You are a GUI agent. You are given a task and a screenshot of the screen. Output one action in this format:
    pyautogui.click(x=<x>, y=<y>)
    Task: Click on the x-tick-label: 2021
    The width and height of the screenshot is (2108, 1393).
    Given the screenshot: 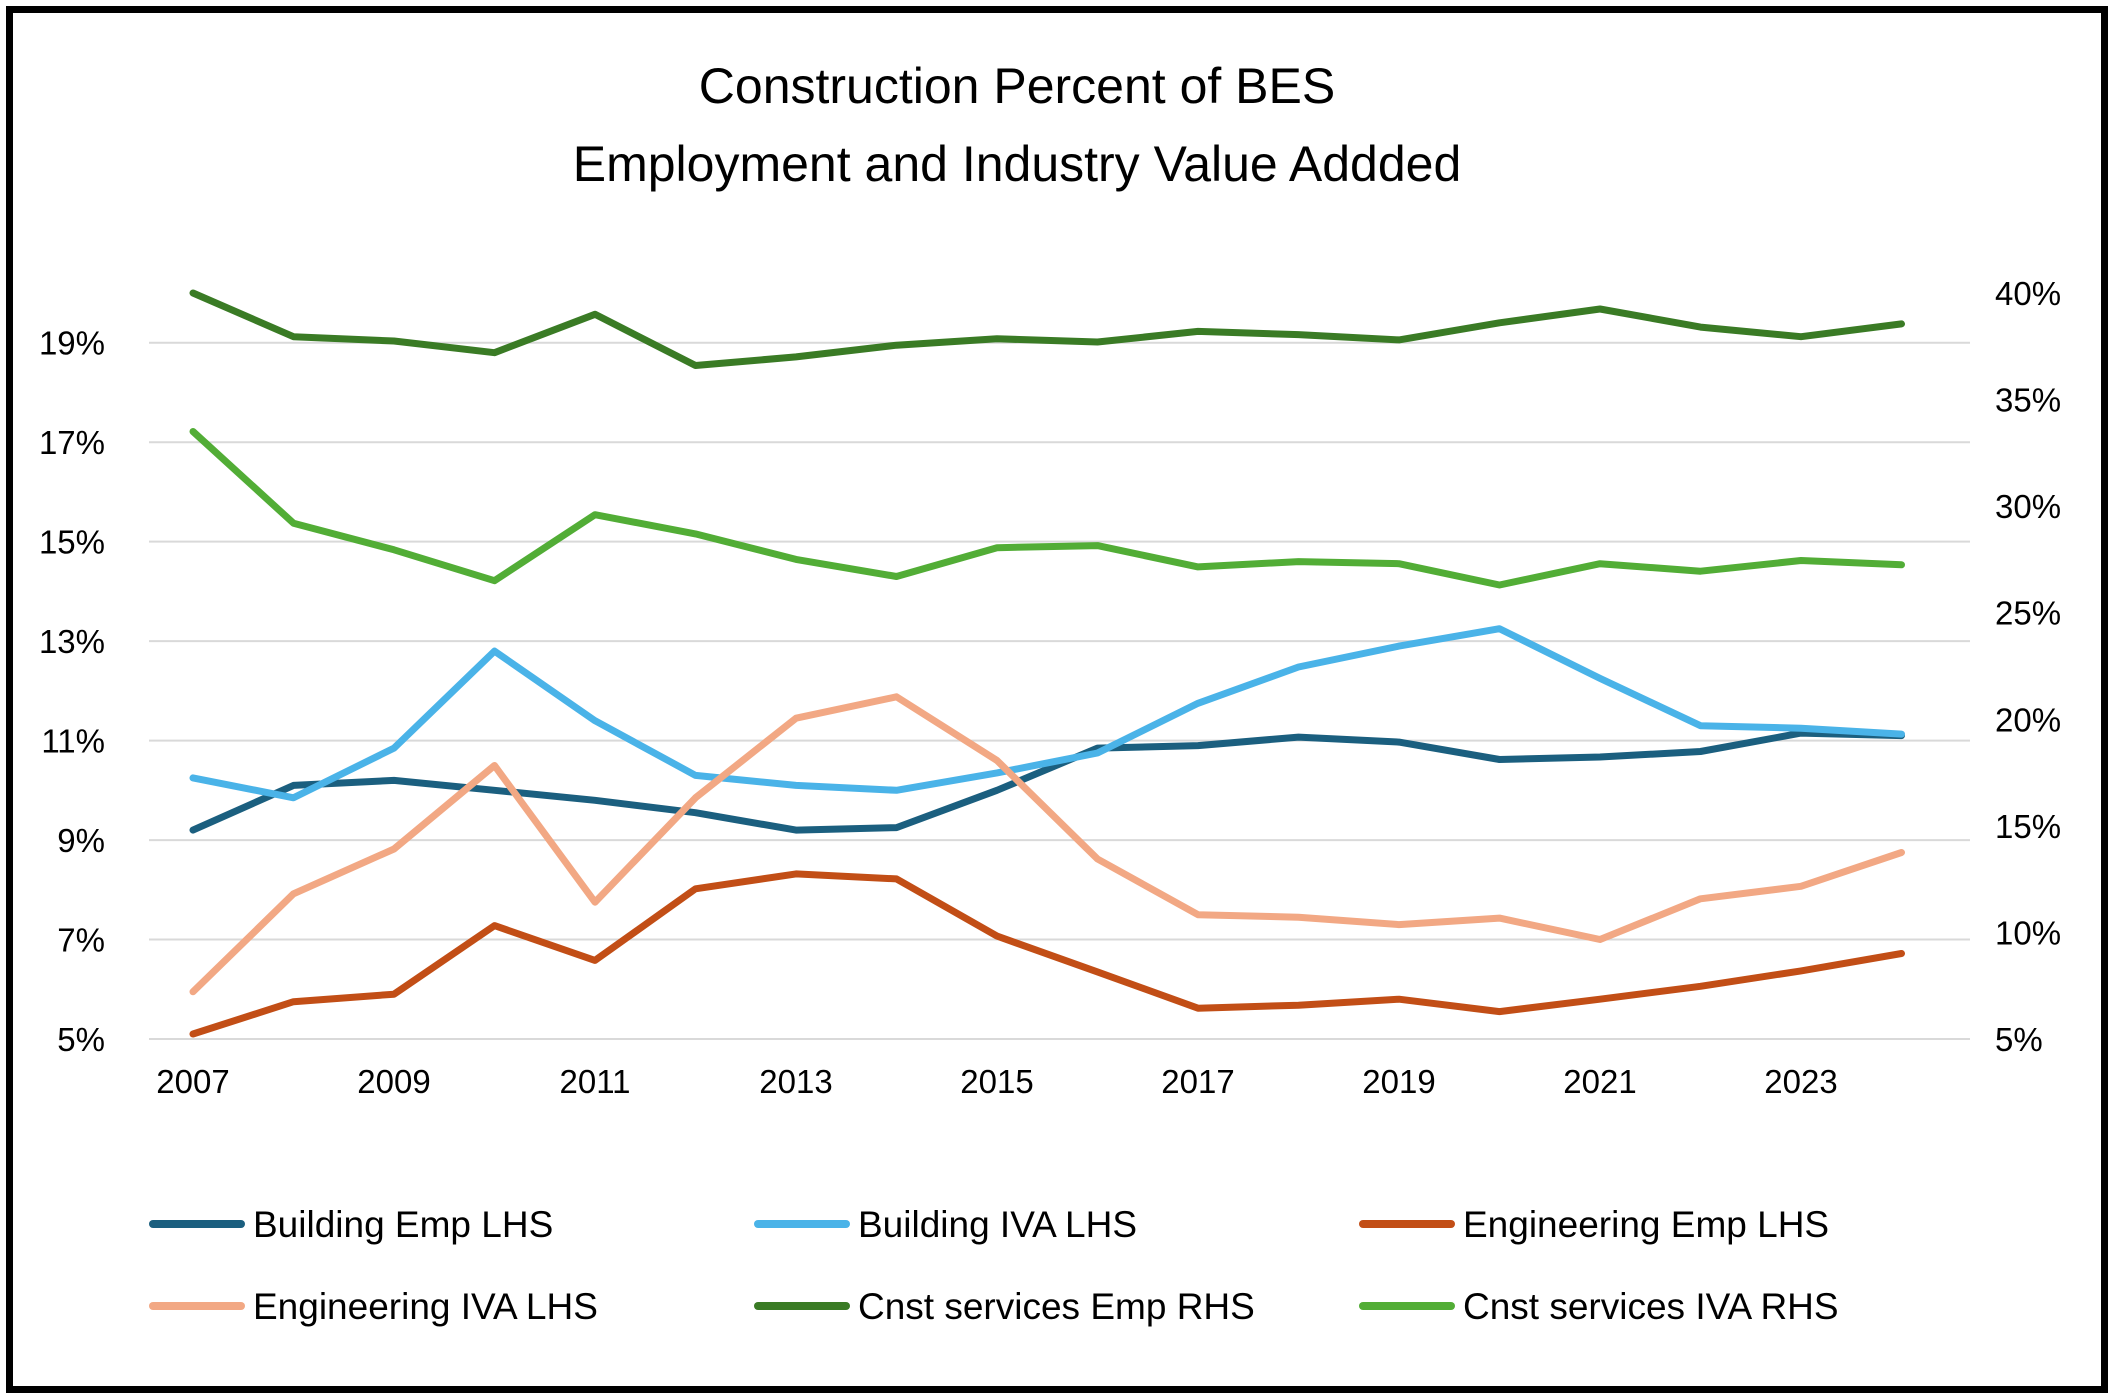 What is the action you would take?
    pyautogui.click(x=1599, y=1081)
    